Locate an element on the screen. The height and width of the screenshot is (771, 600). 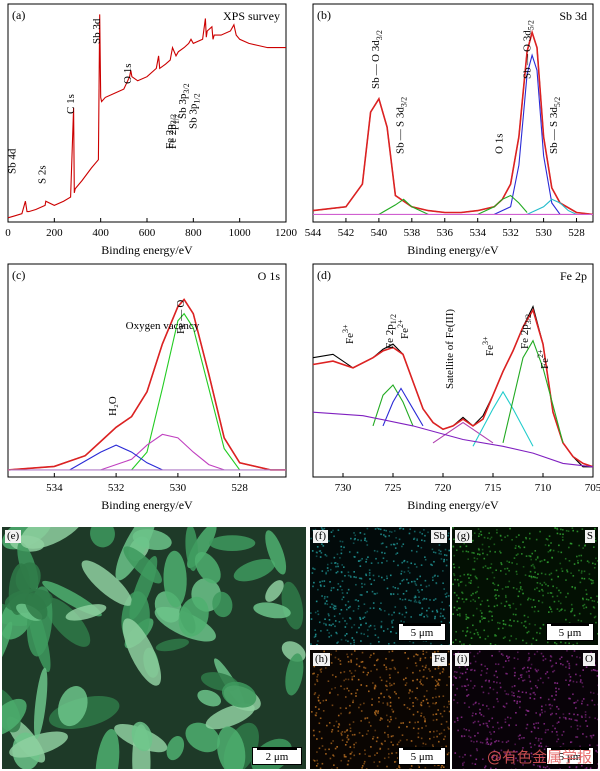
panel-label: (c) is located at coordinates (18, 275).